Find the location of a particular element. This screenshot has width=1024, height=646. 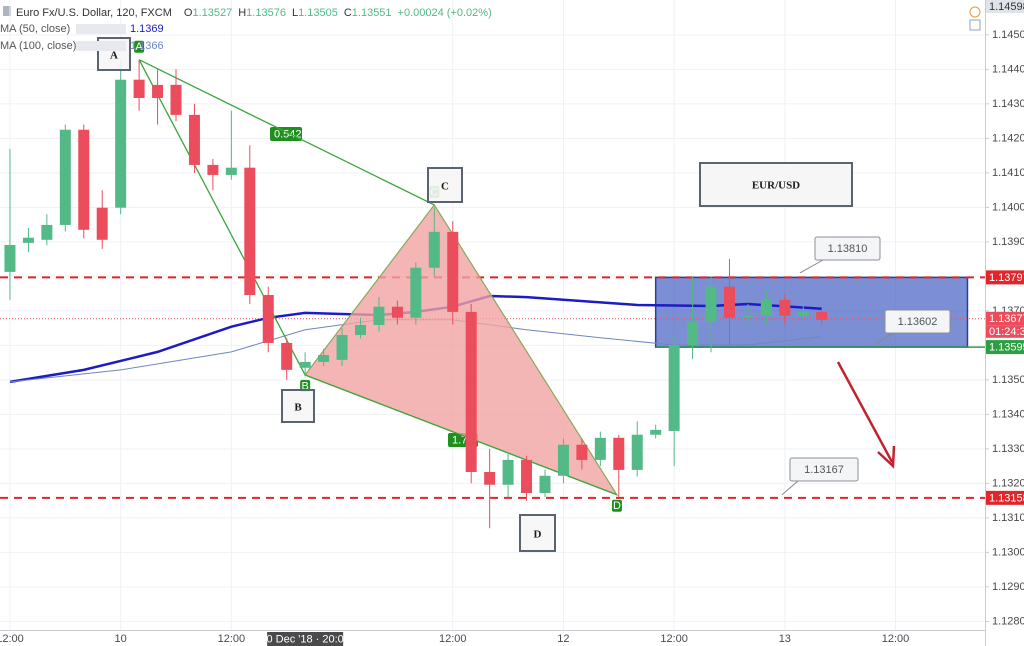

callout-label: 1.13602 is located at coordinates (918, 322).